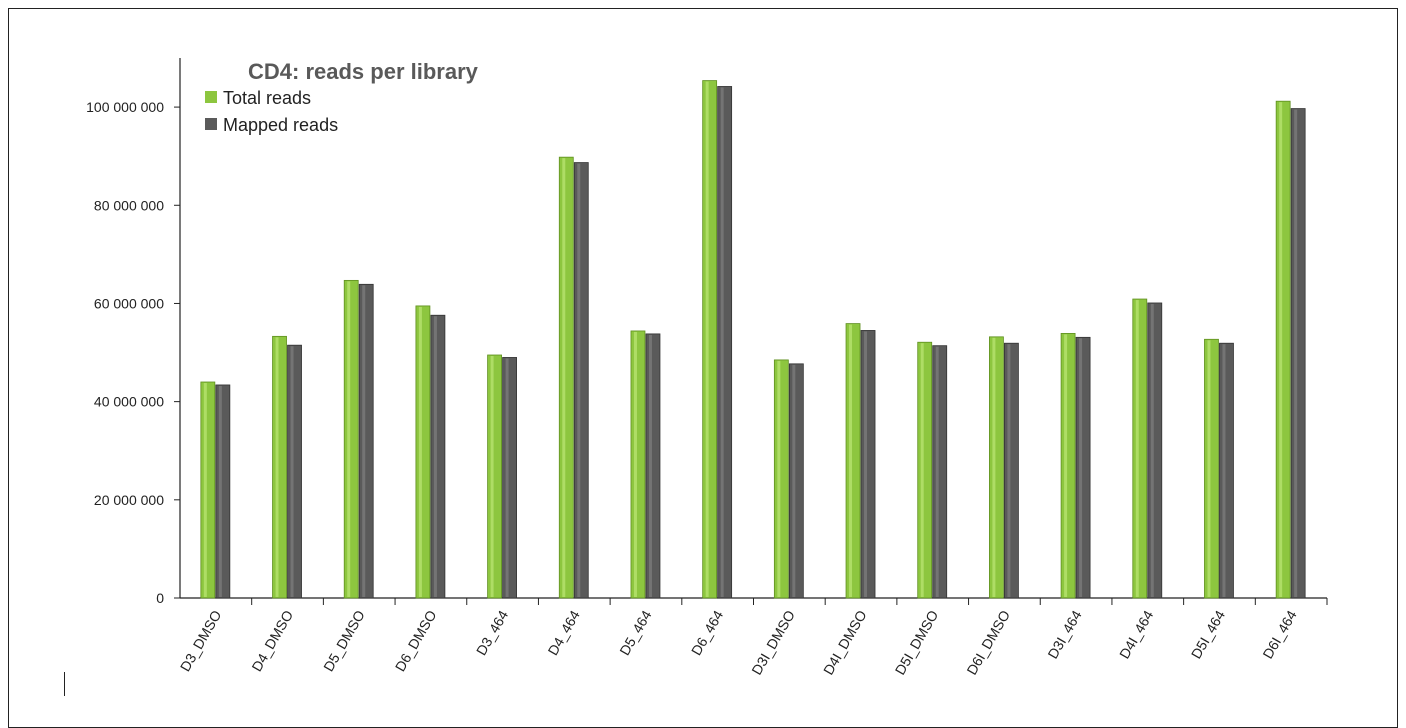 The width and height of the screenshot is (1406, 728). I want to click on legend-label-total-reads: Total reads, so click(267, 98).